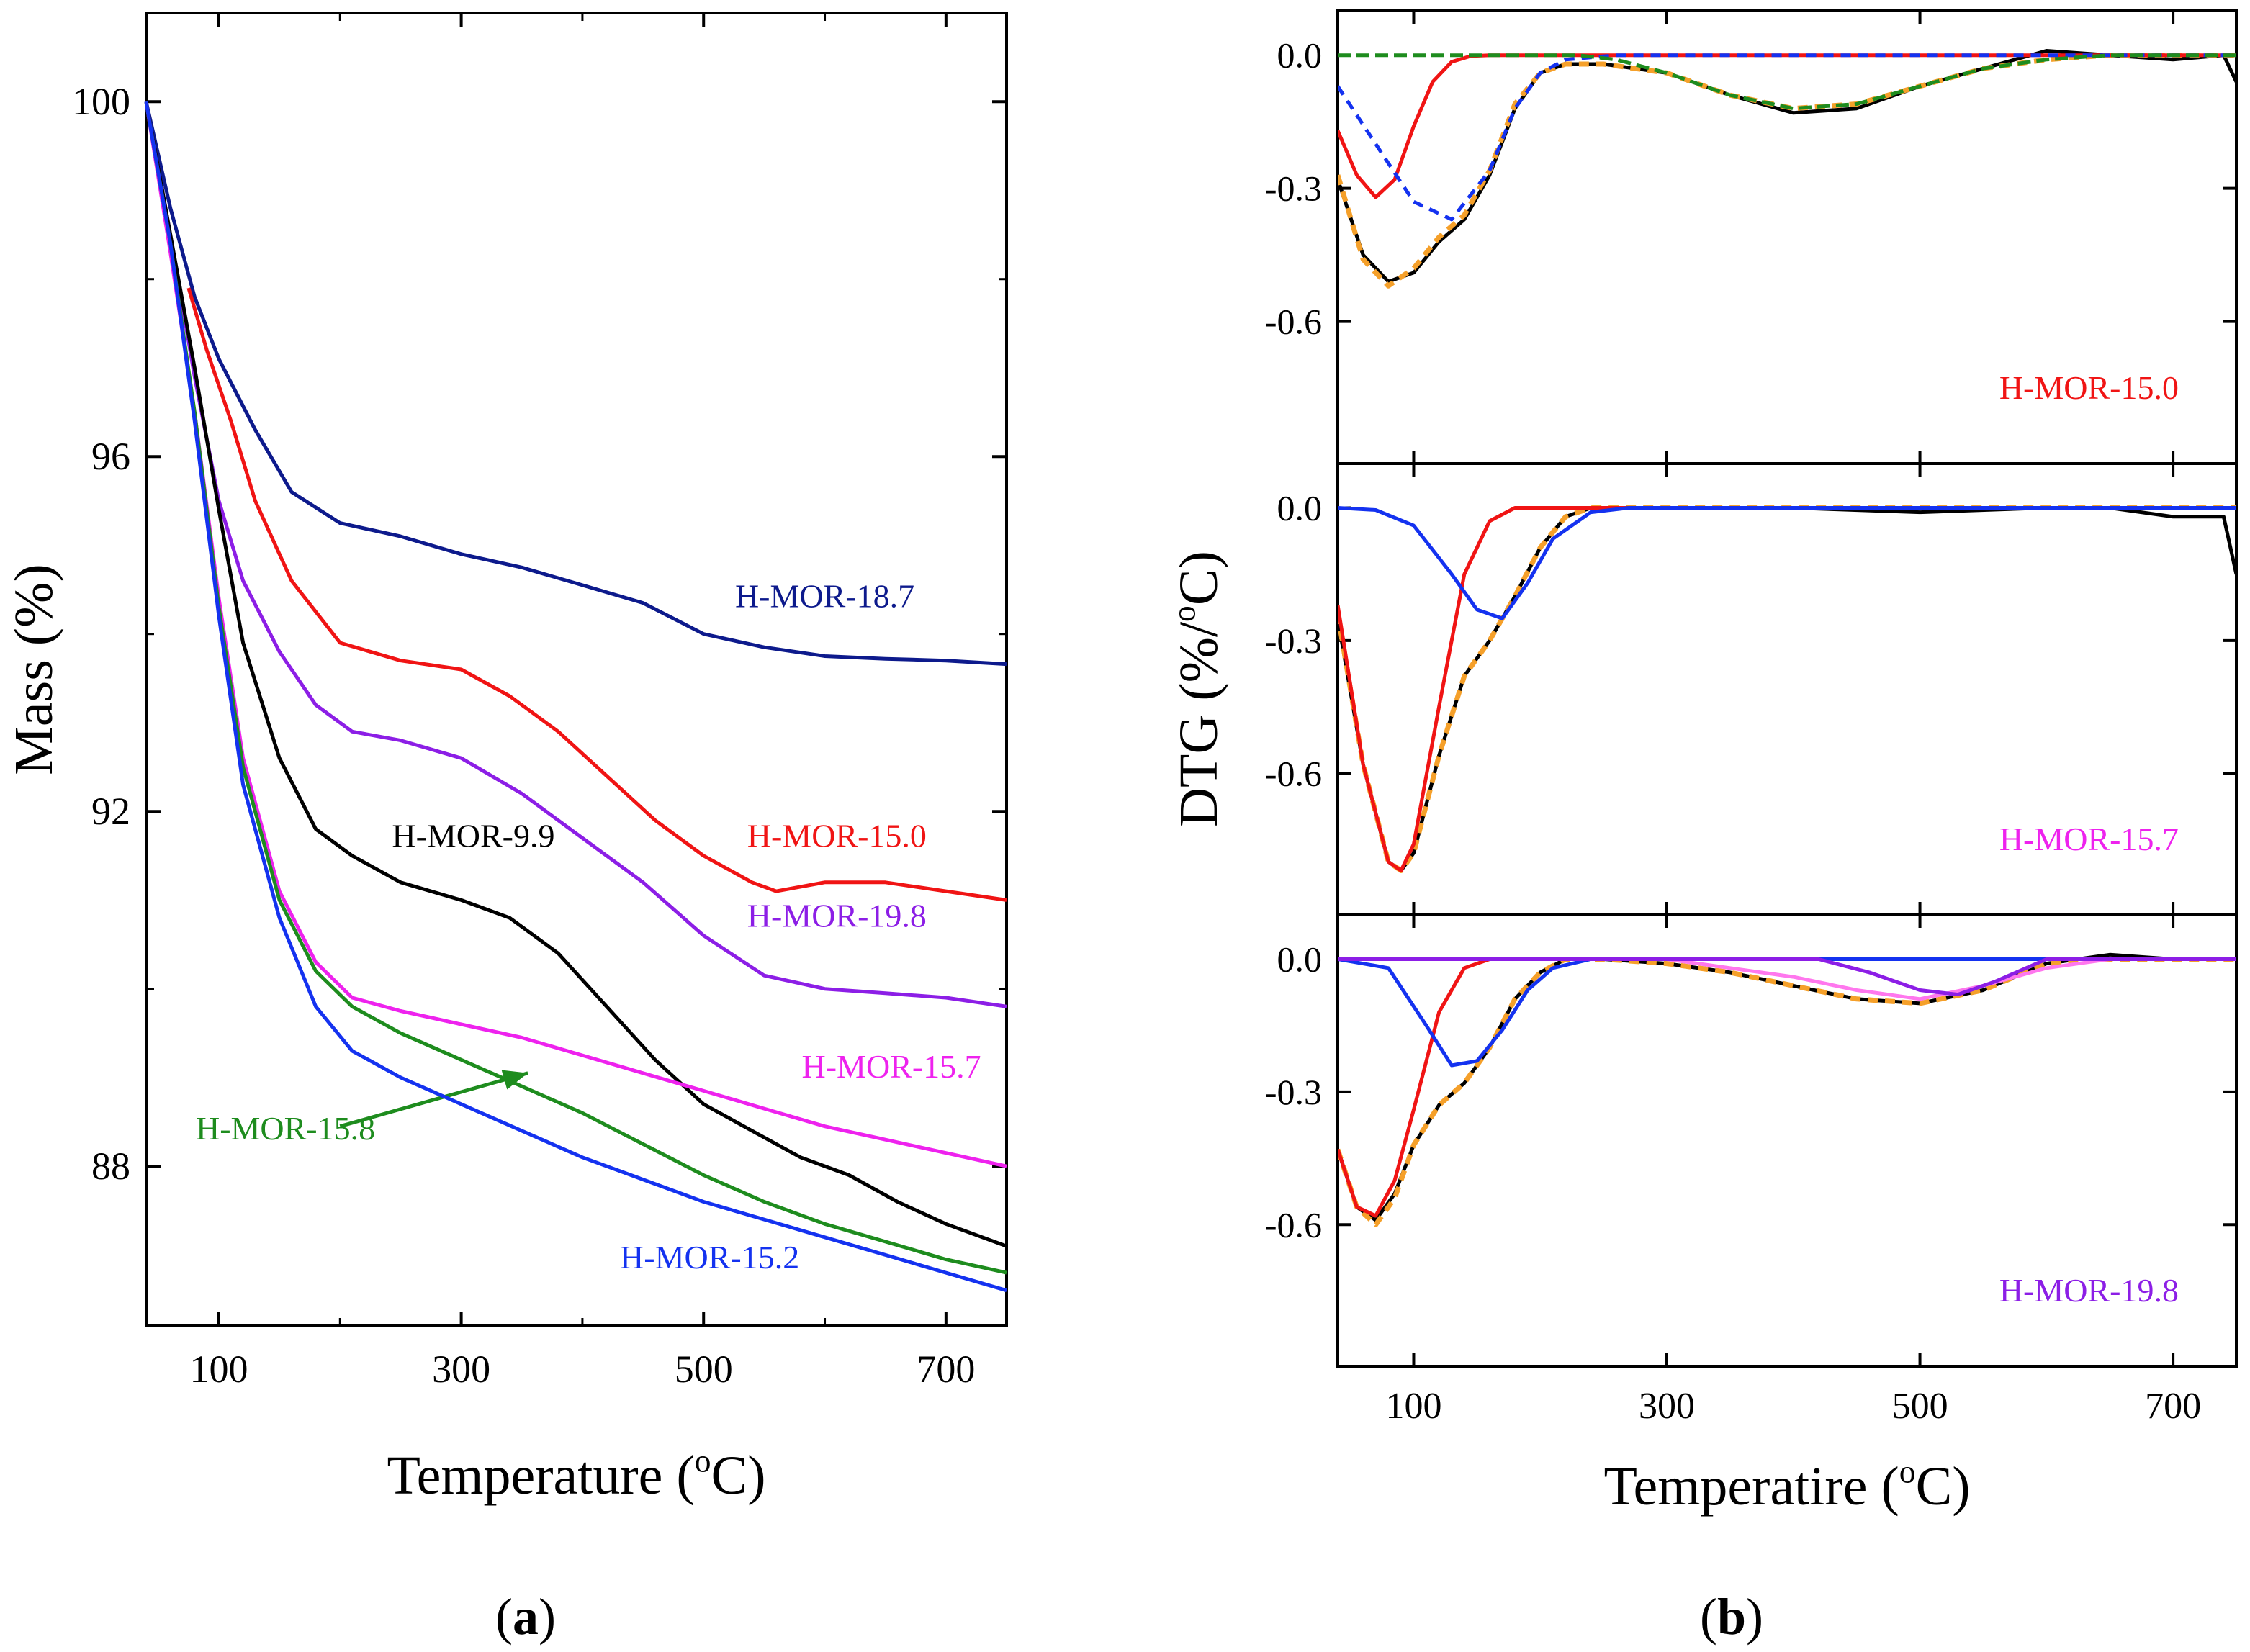 This screenshot has width=2250, height=1652. Describe the element at coordinates (2089, 388) in the screenshot. I see `subplot-label: H-MOR-15.0` at that location.